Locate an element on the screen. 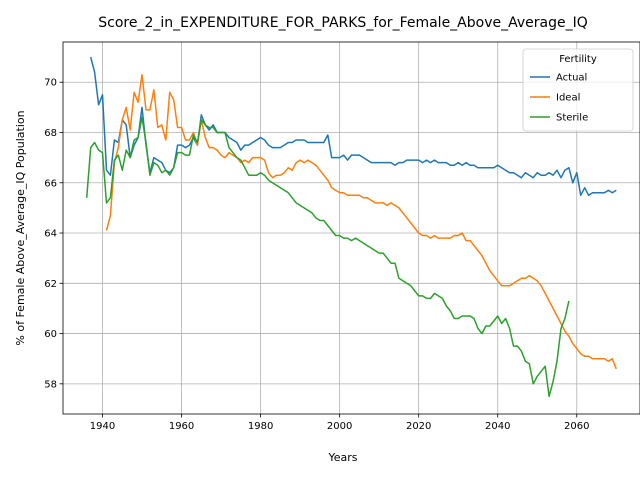  legend-frame is located at coordinates (578, 90).